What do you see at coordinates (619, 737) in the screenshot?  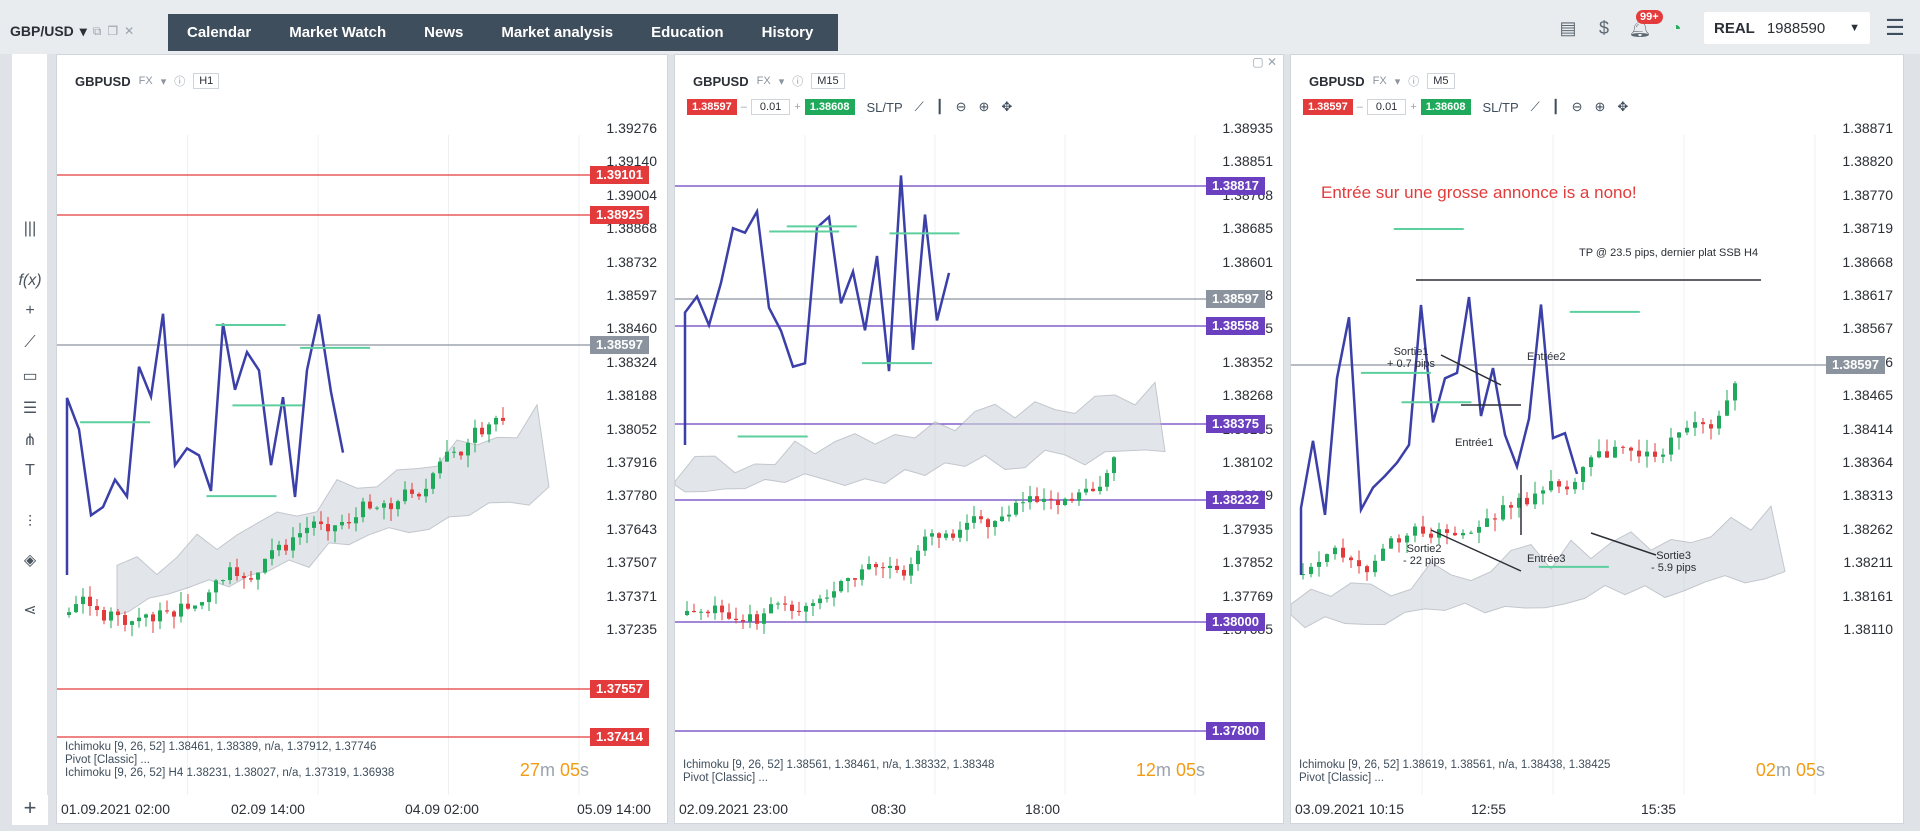 I see `price-tag: 1.37414` at bounding box center [619, 737].